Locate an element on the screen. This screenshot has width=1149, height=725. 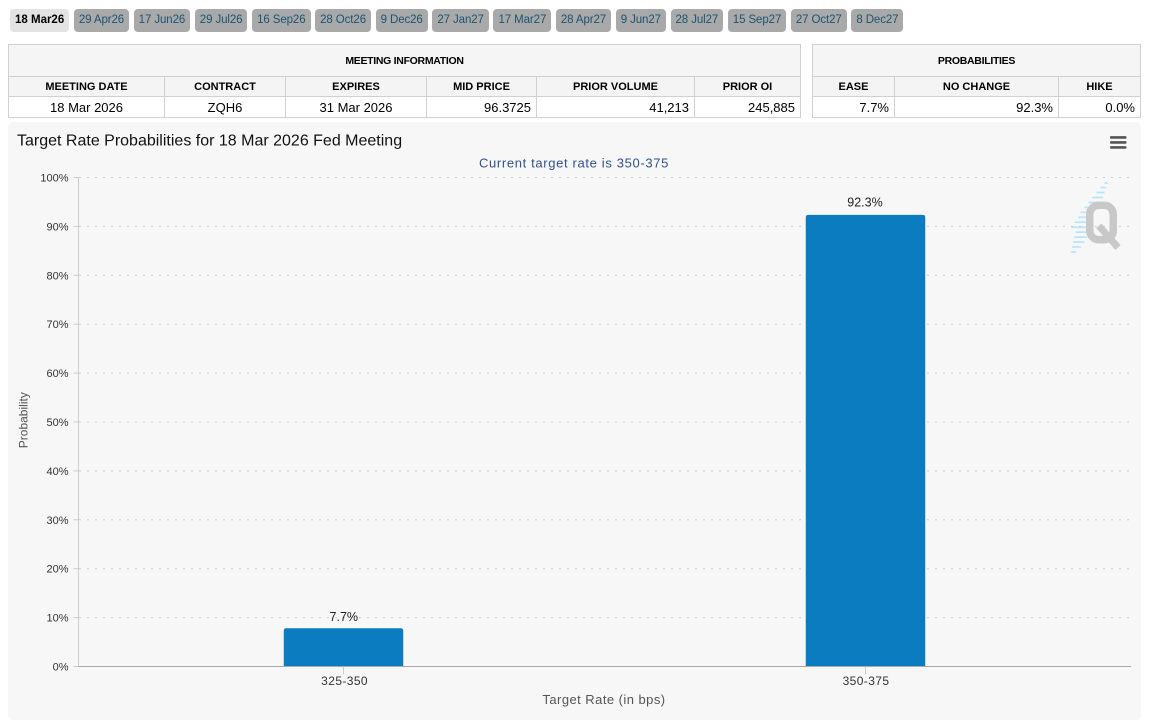
svg-text: 40% is located at coordinates (57, 472).